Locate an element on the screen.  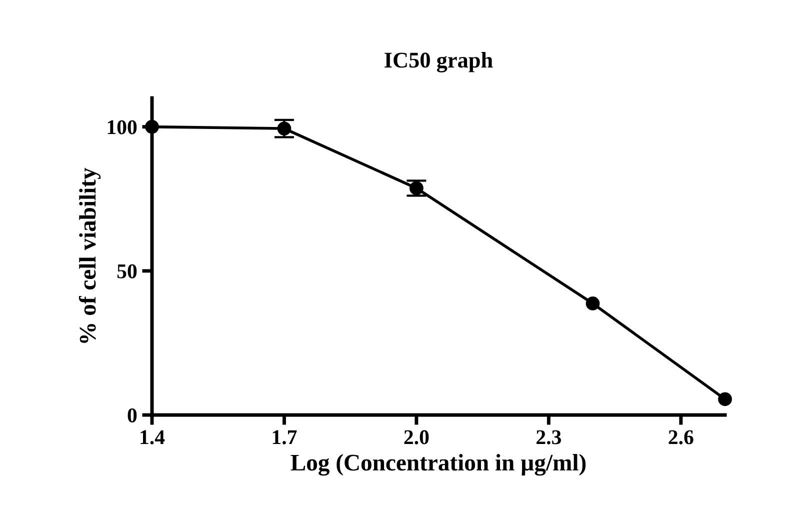
x-tick-label: 1.7 is located at coordinates (284, 437).